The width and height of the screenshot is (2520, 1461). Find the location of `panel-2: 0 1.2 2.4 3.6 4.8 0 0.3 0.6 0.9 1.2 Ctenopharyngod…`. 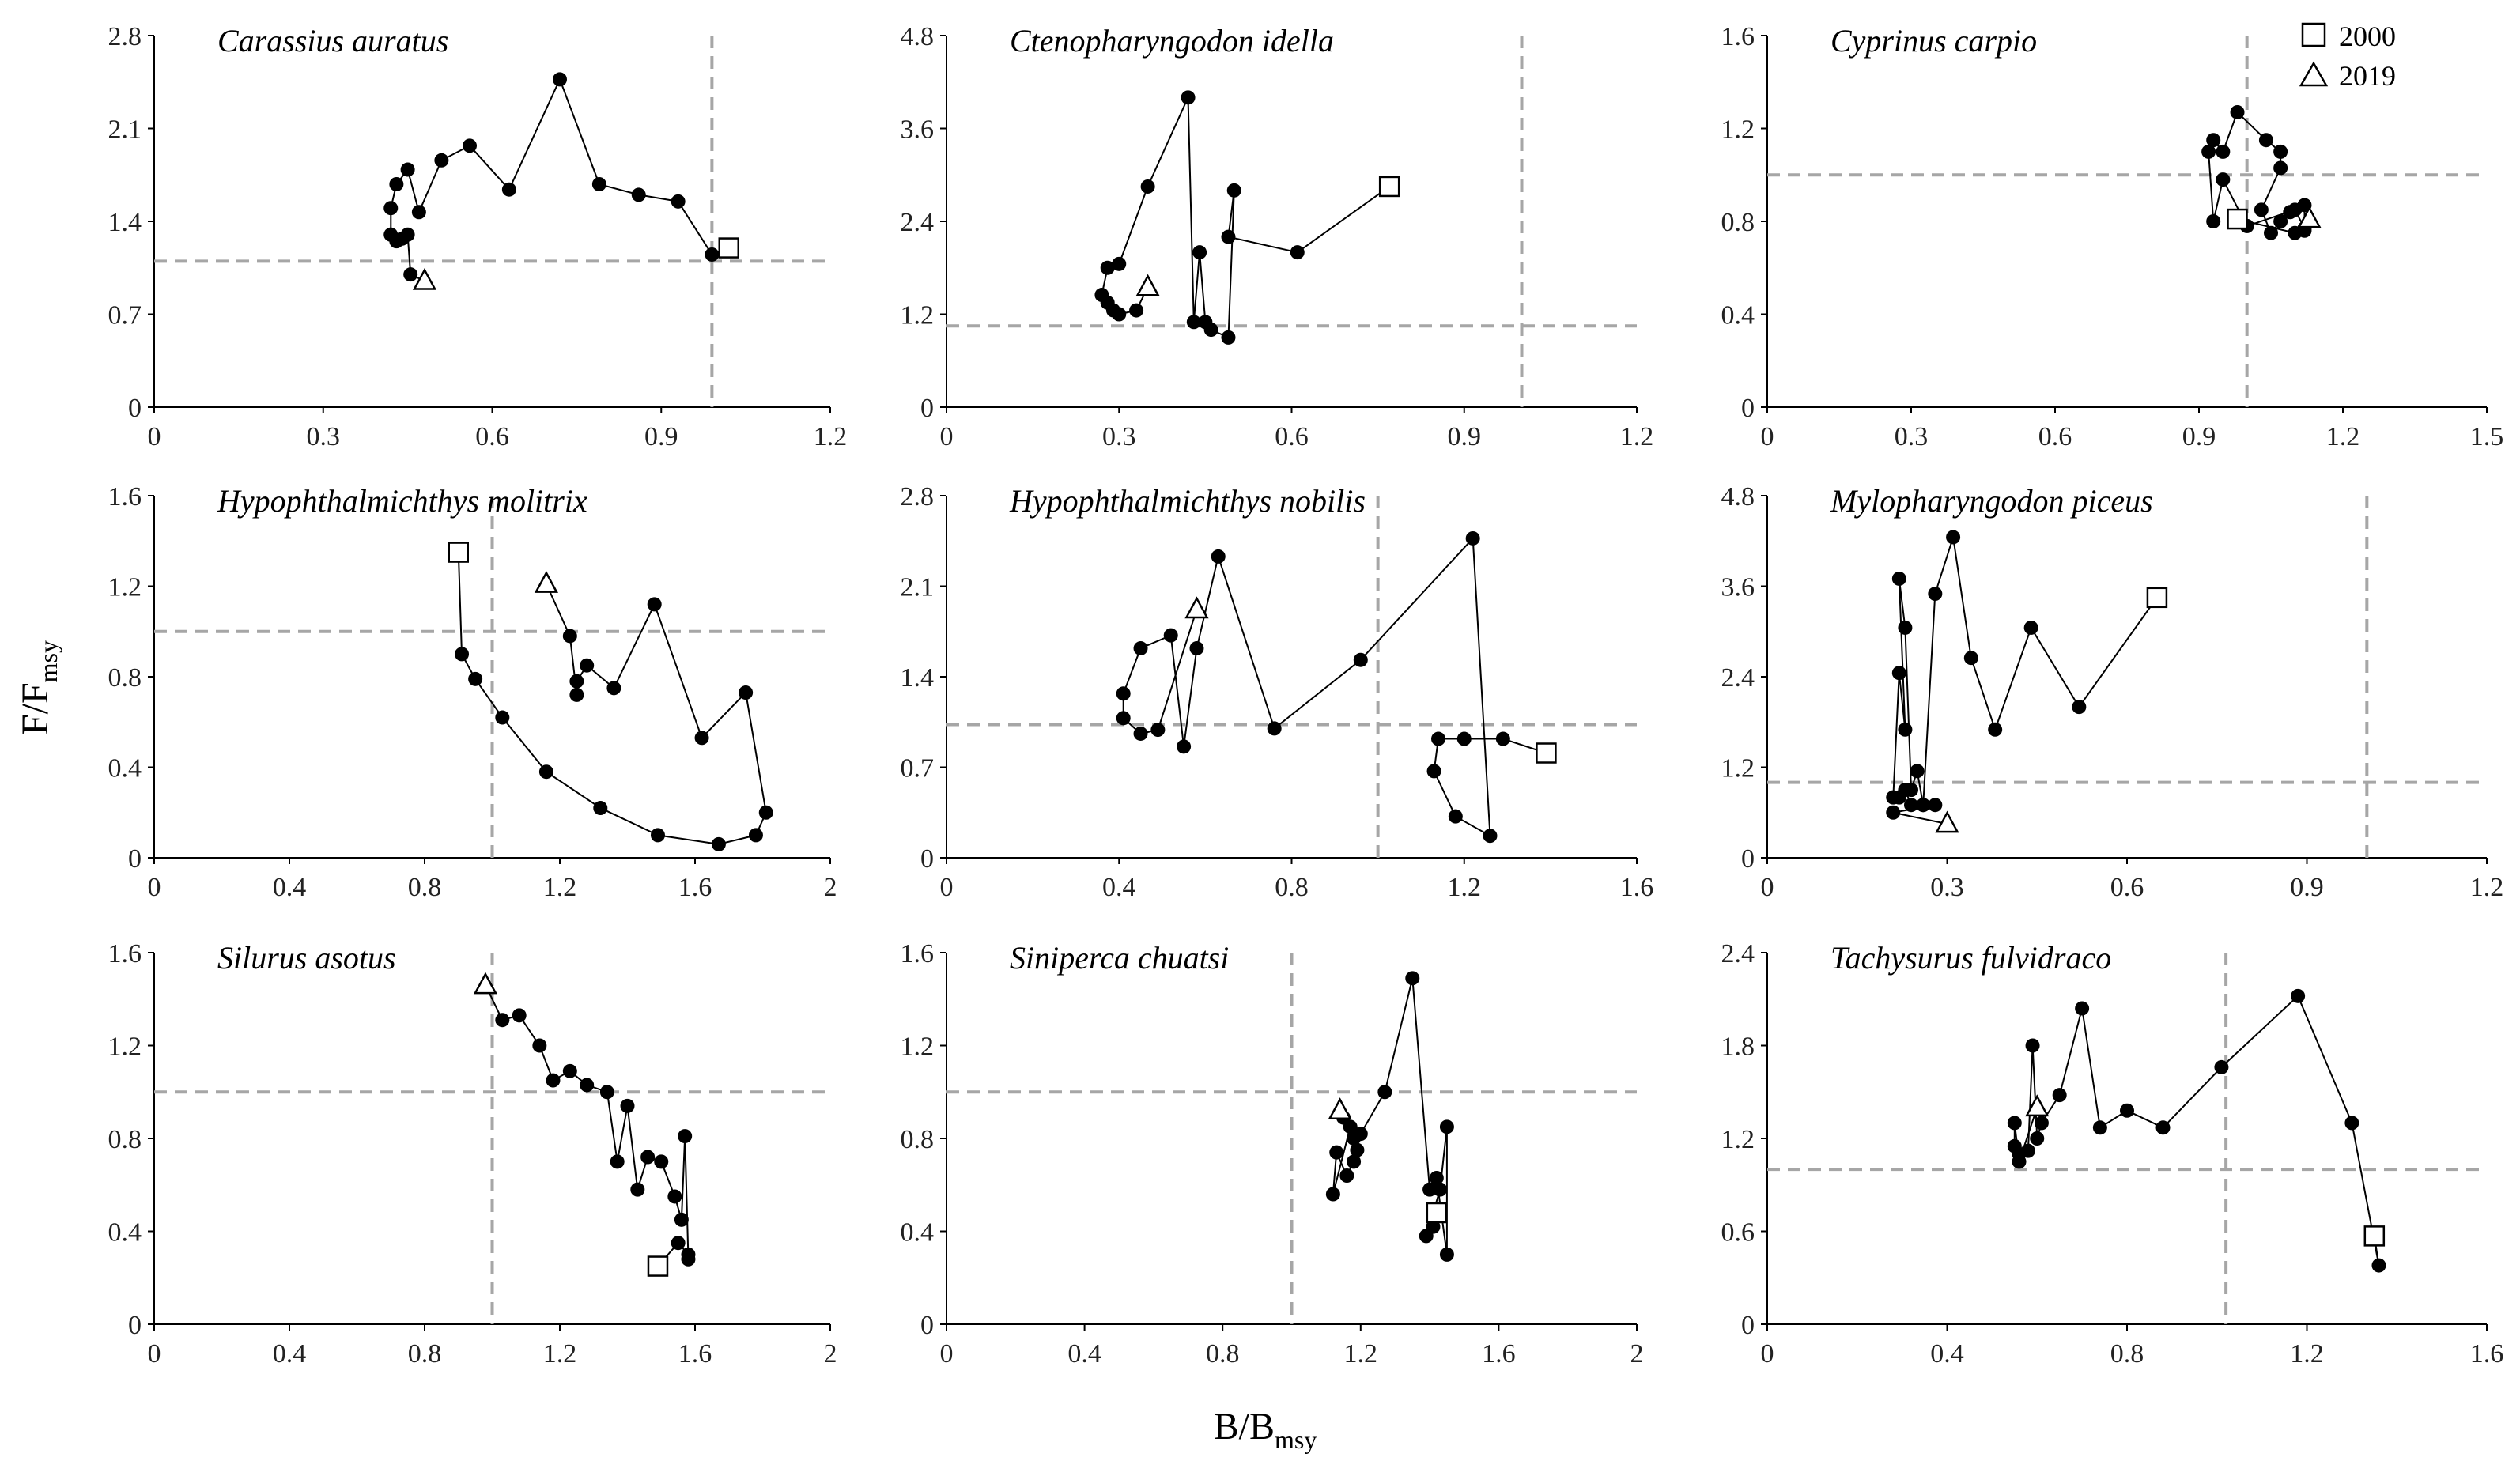

panel-2: 0 1.2 2.4 3.6 4.8 0 0.3 0.6 0.9 1.2 Ctenopharyngod… is located at coordinates (1277, 237).